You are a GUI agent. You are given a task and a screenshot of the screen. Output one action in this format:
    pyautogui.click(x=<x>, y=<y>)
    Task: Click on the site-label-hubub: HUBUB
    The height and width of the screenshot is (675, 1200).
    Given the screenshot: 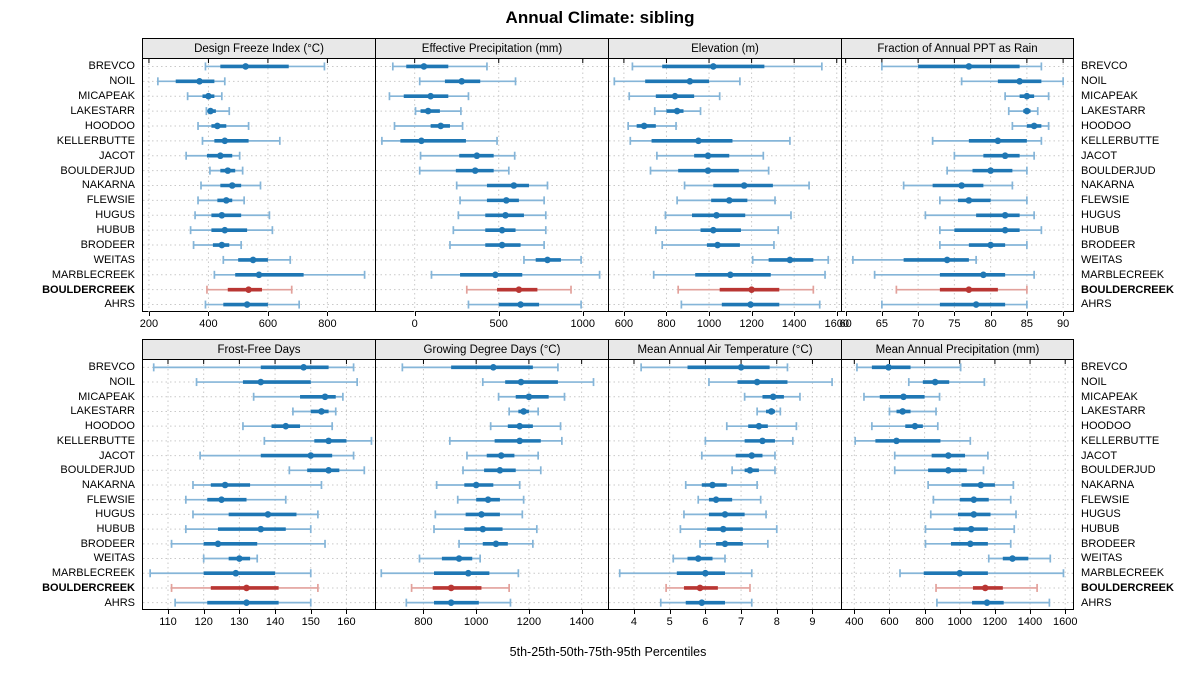 What is the action you would take?
    pyautogui.click(x=1100, y=230)
    